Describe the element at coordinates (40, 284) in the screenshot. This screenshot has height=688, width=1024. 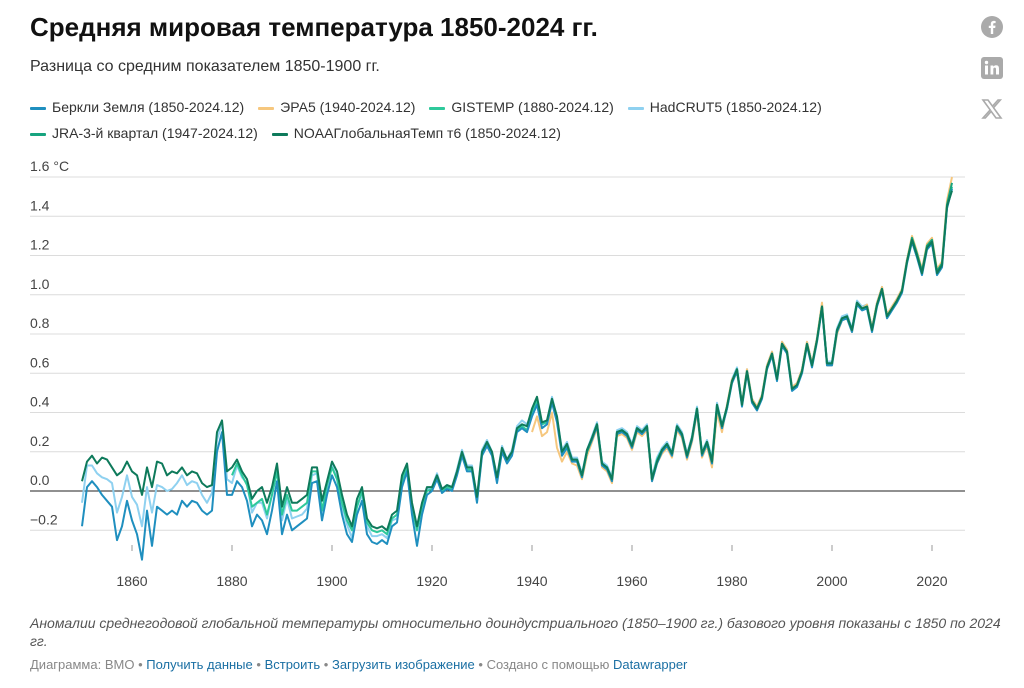
I see `y-tick-label: 1.0` at that location.